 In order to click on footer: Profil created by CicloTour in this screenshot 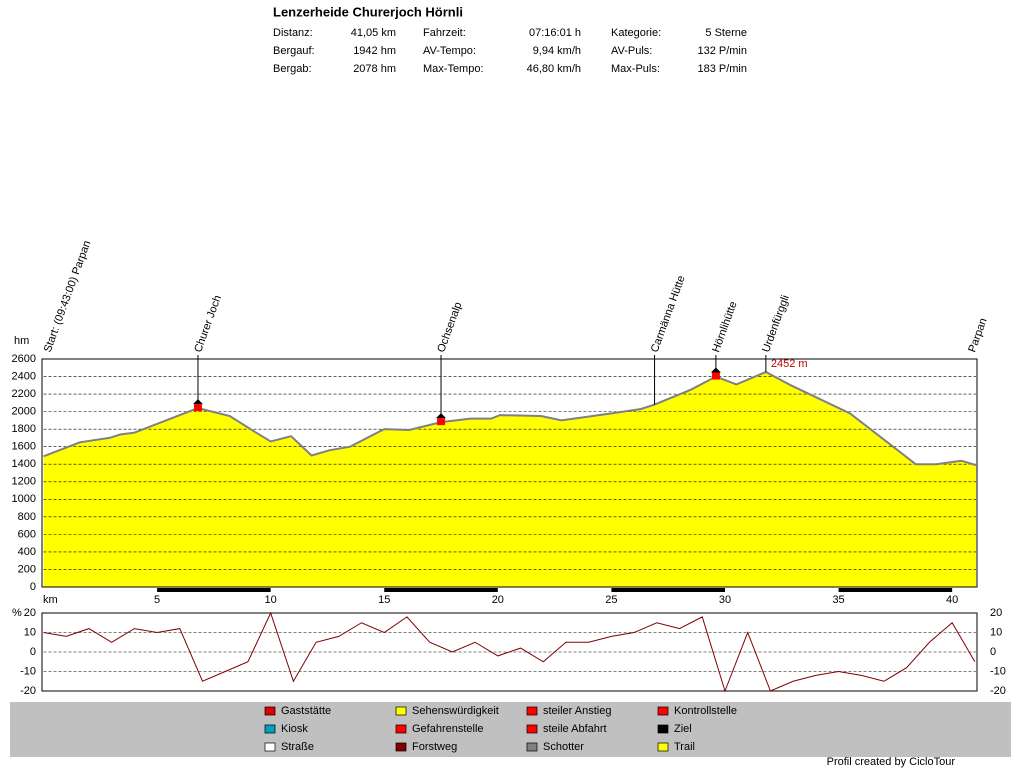, I will do `click(891, 762)`.